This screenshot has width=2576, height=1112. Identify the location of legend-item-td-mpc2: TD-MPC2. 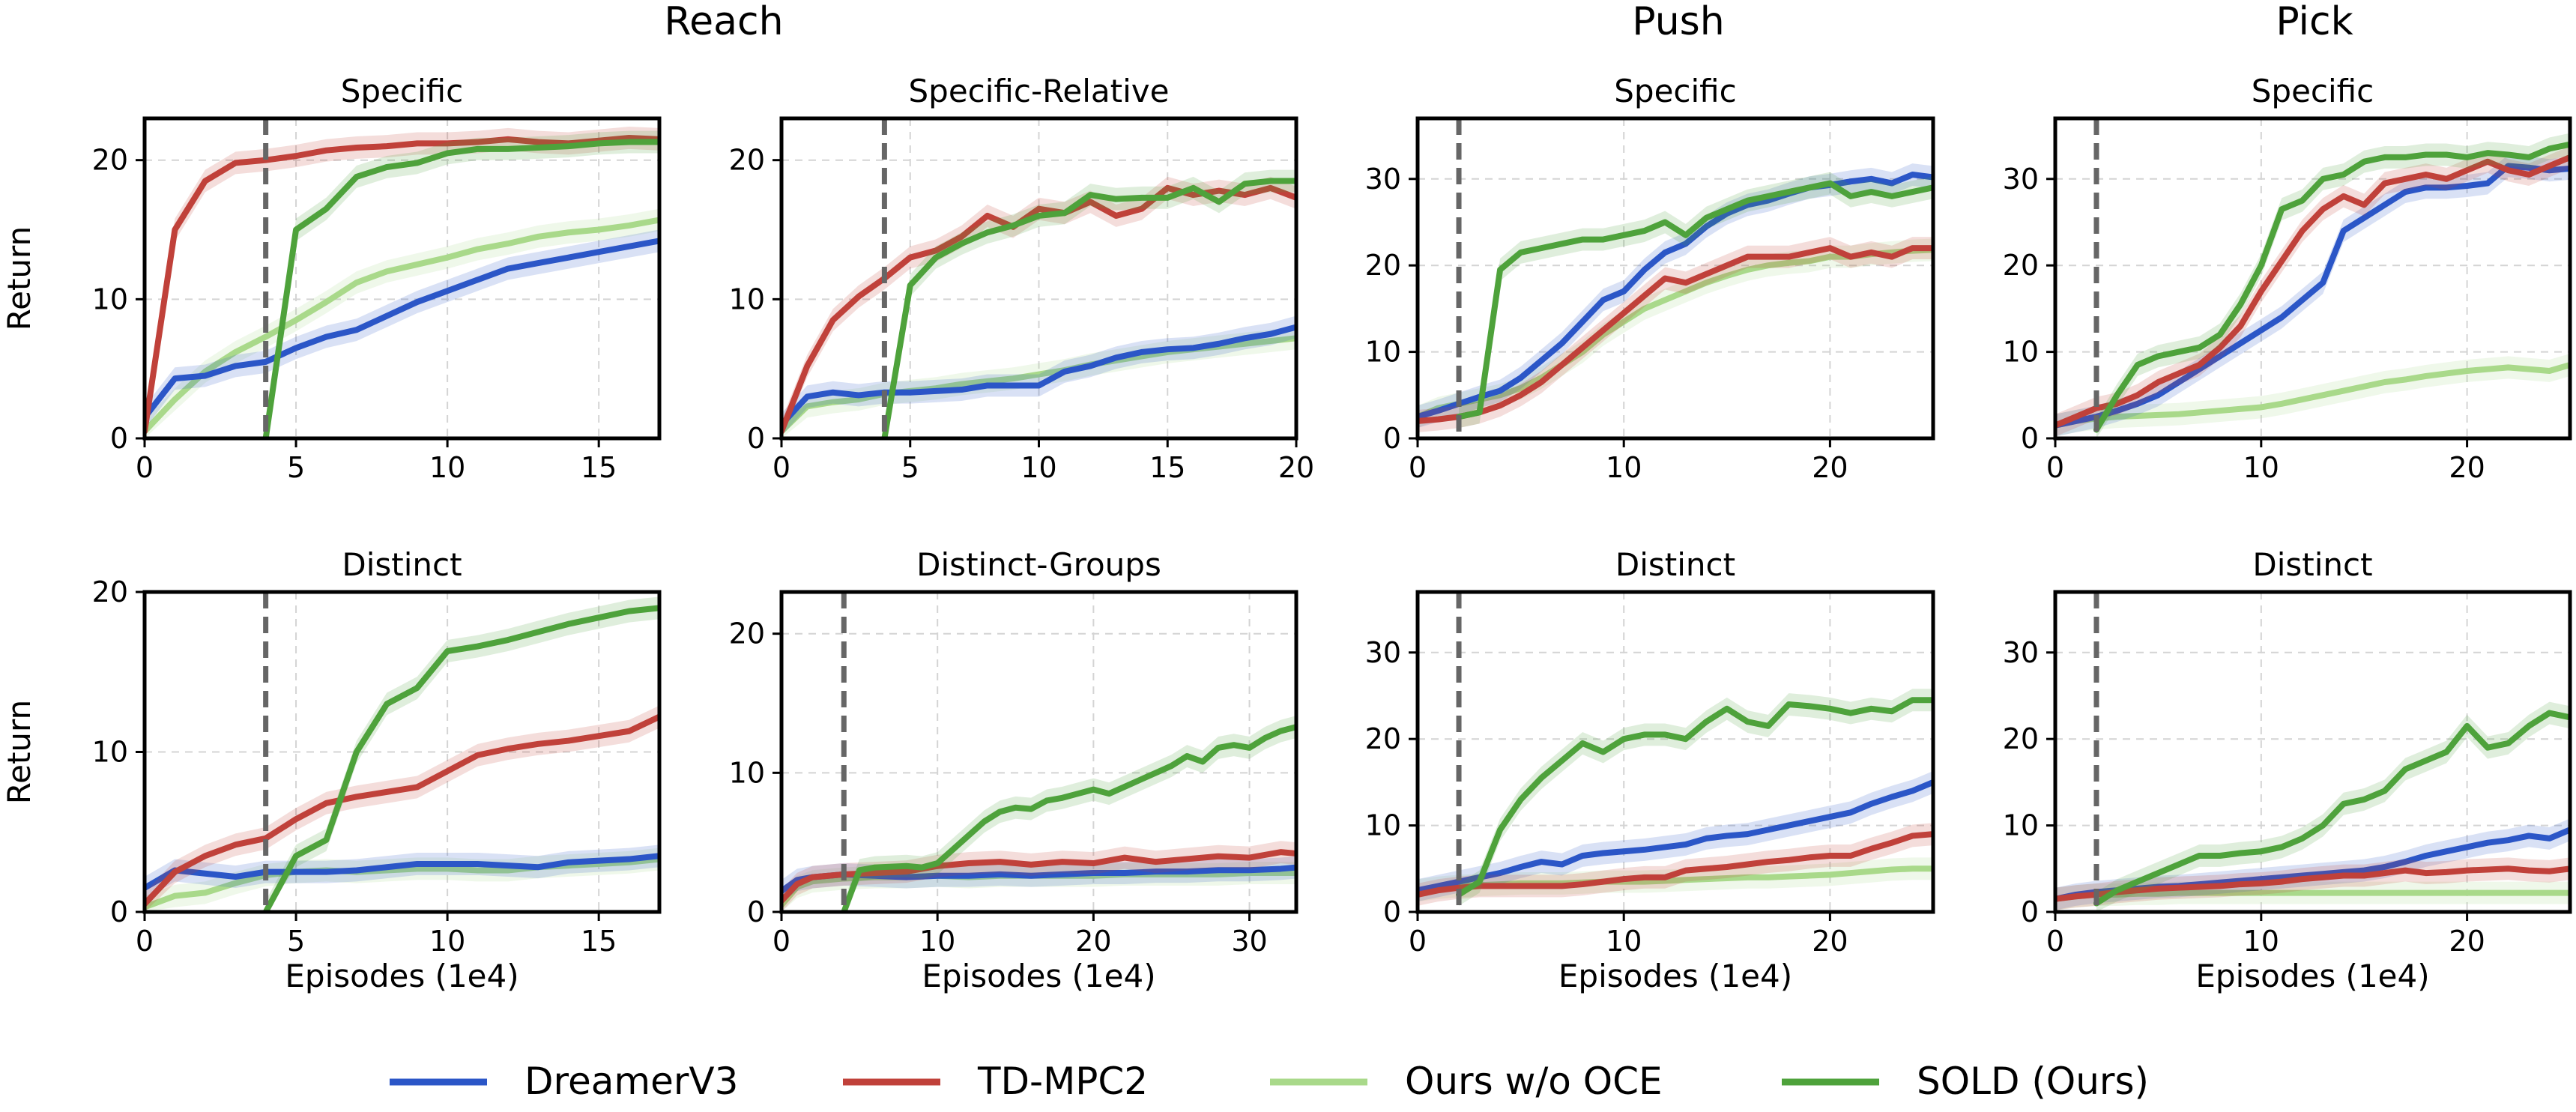
(995, 1081).